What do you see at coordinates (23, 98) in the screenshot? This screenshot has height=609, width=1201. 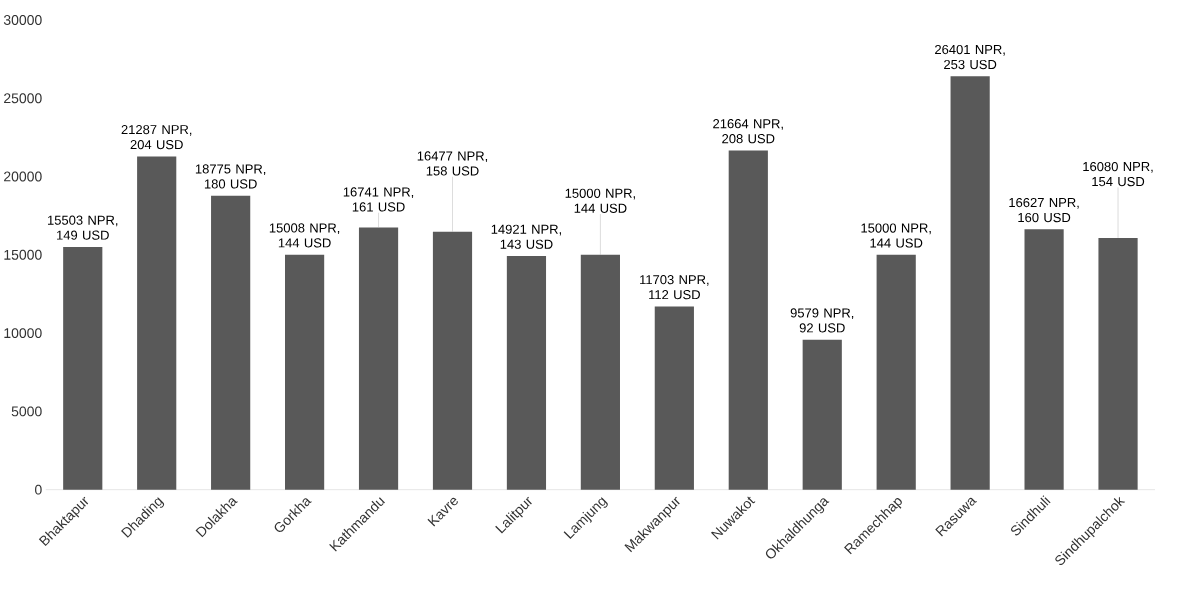 I see `y-tick-label: 25000` at bounding box center [23, 98].